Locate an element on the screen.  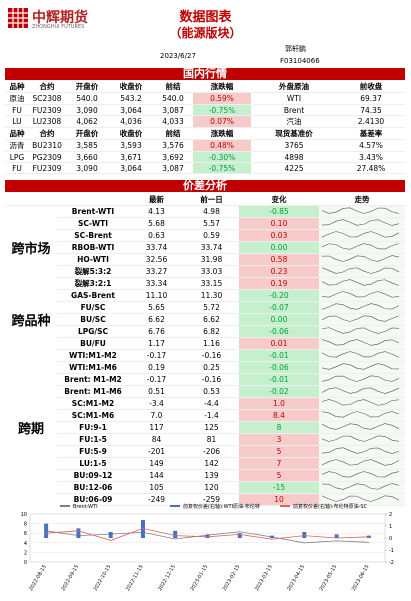
cell: 0.10 is located at coordinates (279, 223).